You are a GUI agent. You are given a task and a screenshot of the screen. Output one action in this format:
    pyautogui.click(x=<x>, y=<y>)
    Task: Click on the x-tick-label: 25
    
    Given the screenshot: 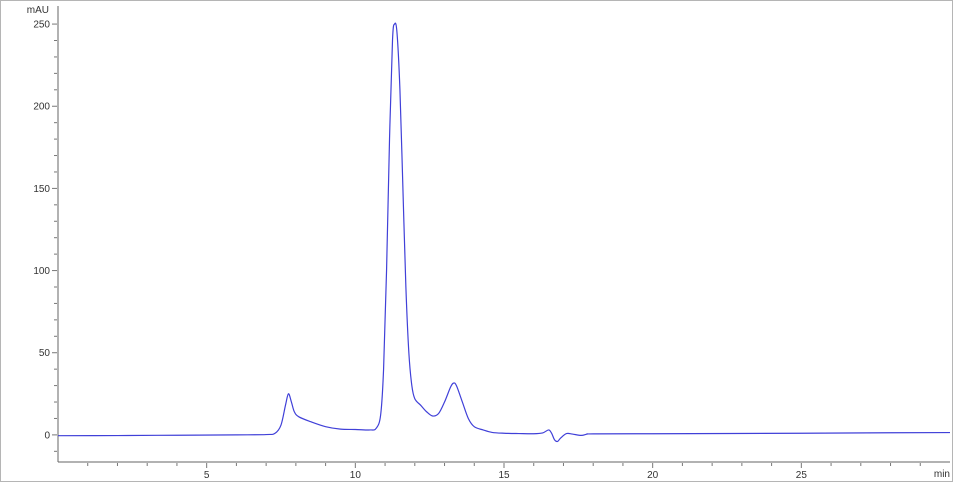 What is the action you would take?
    pyautogui.click(x=802, y=475)
    